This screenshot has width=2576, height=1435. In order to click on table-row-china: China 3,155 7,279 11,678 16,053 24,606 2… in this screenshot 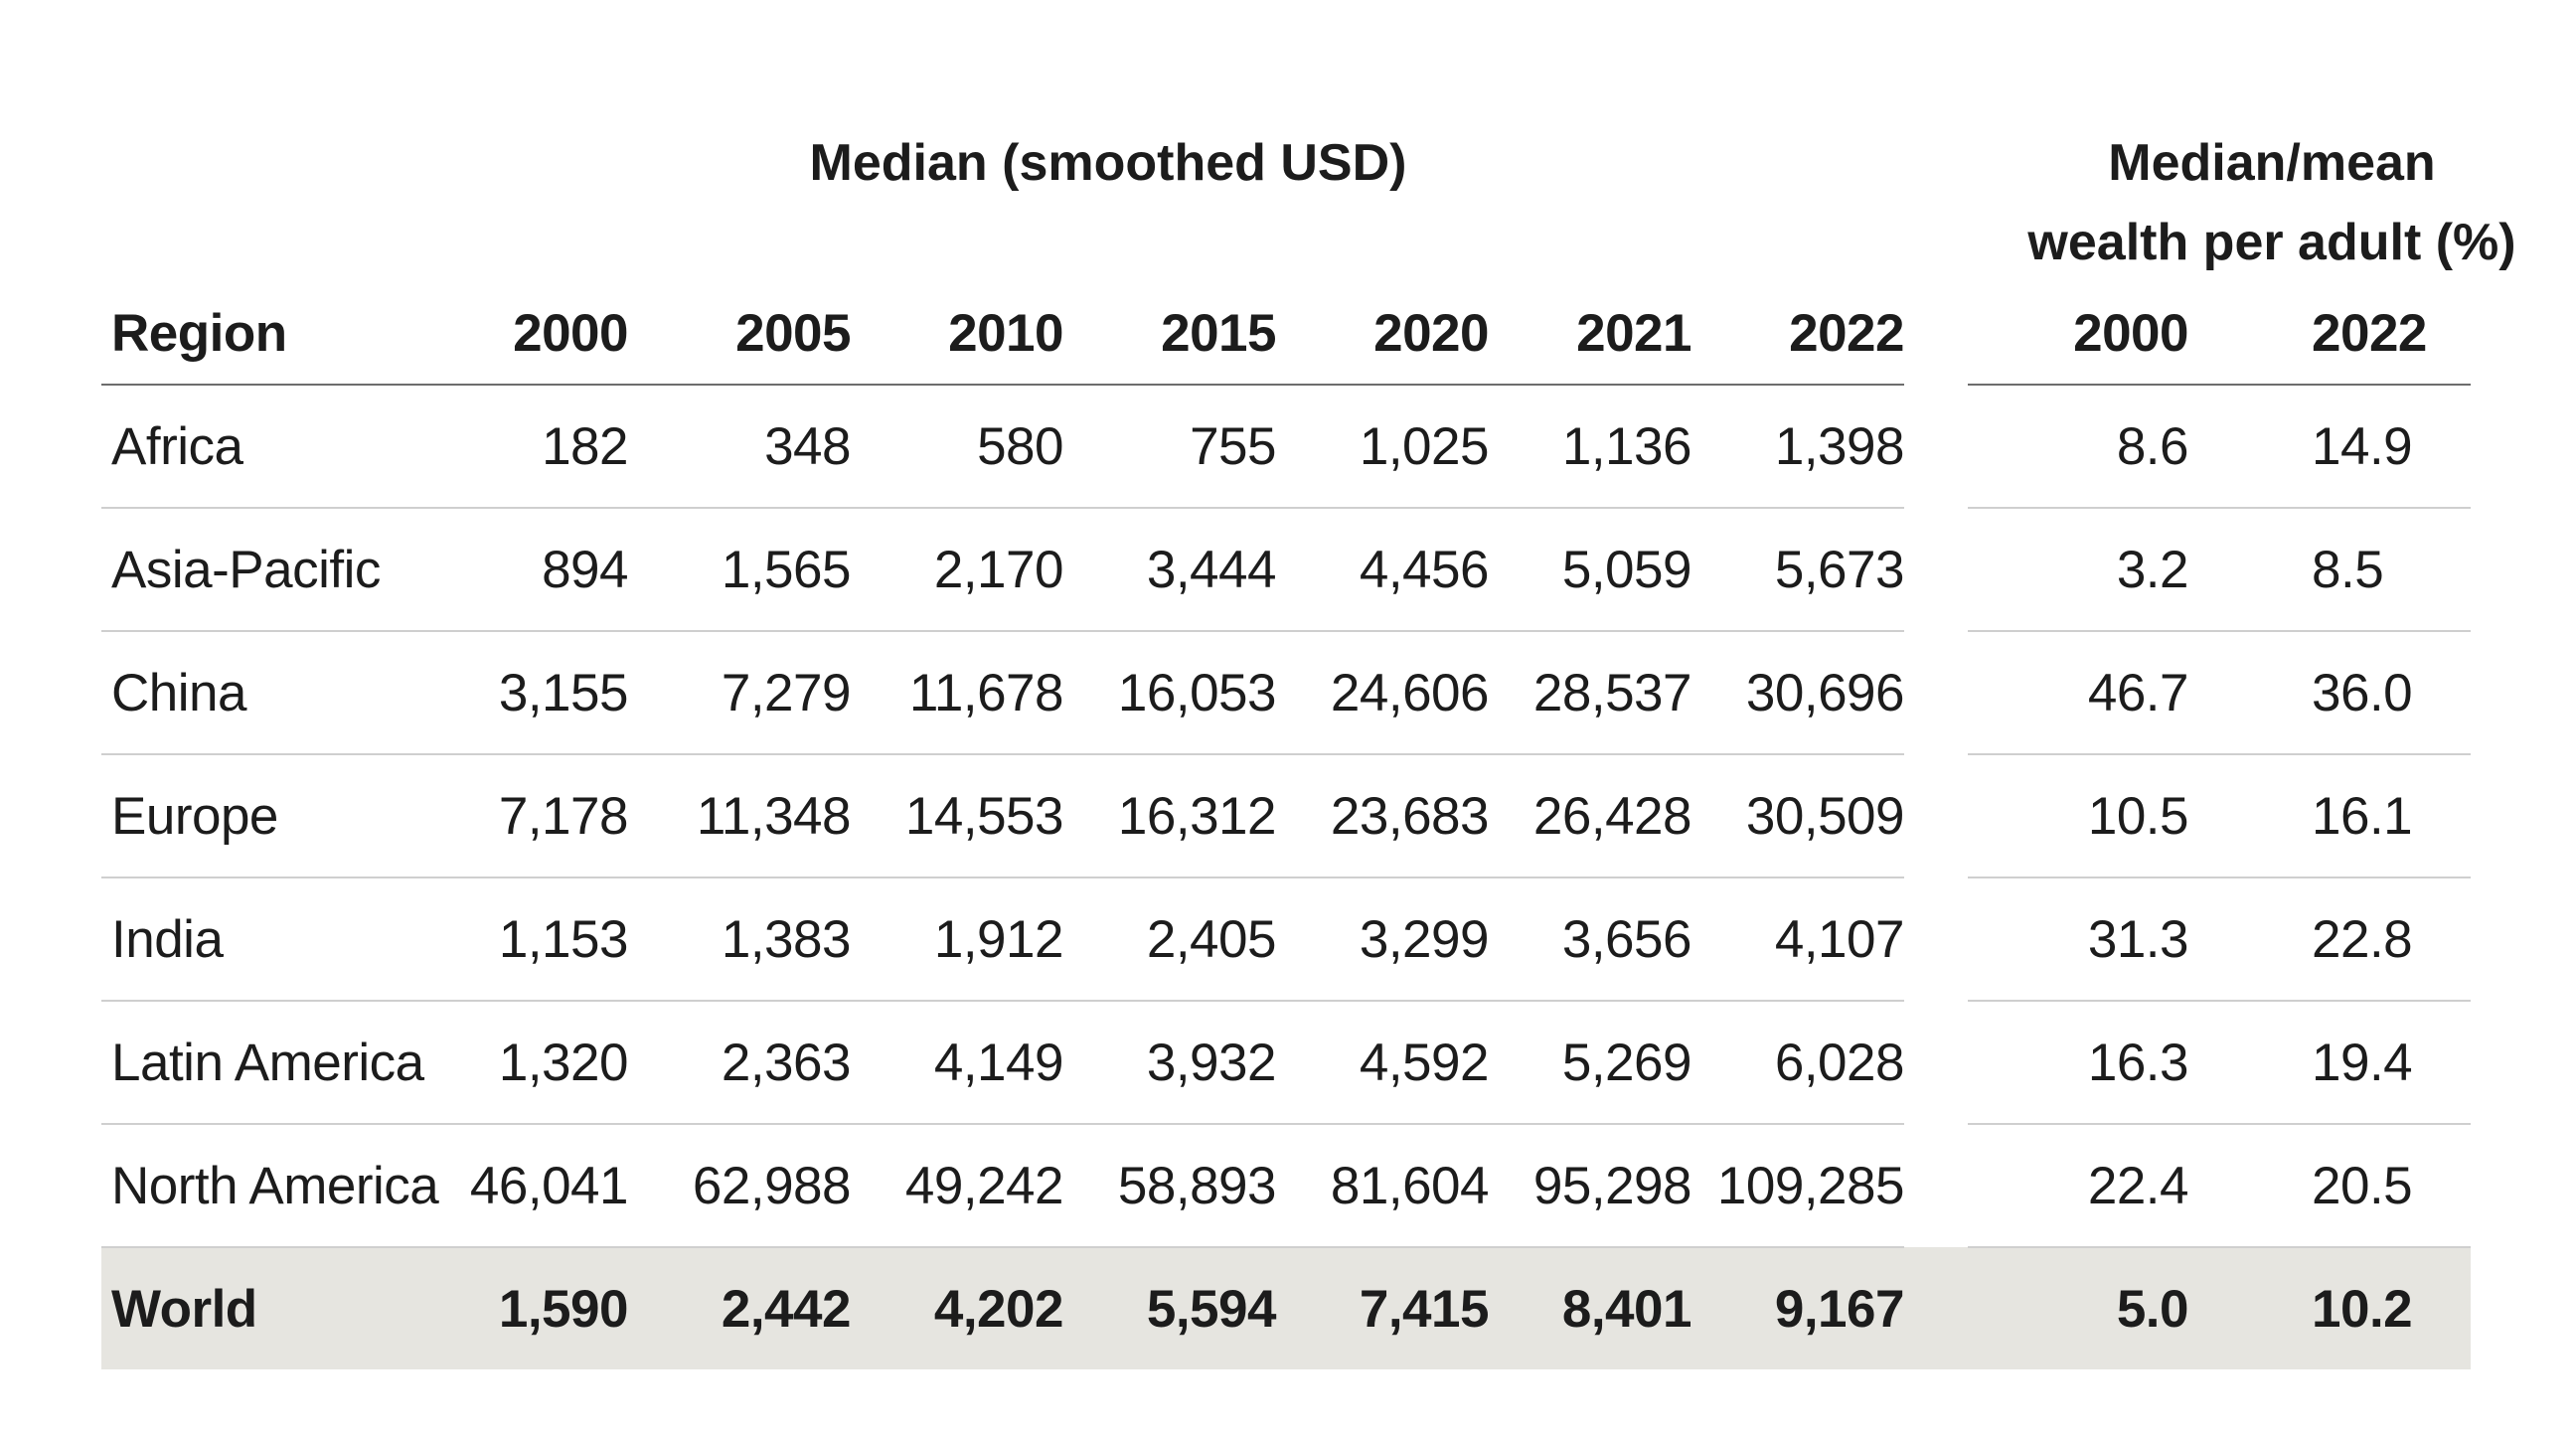, I will do `click(1286, 693)`.